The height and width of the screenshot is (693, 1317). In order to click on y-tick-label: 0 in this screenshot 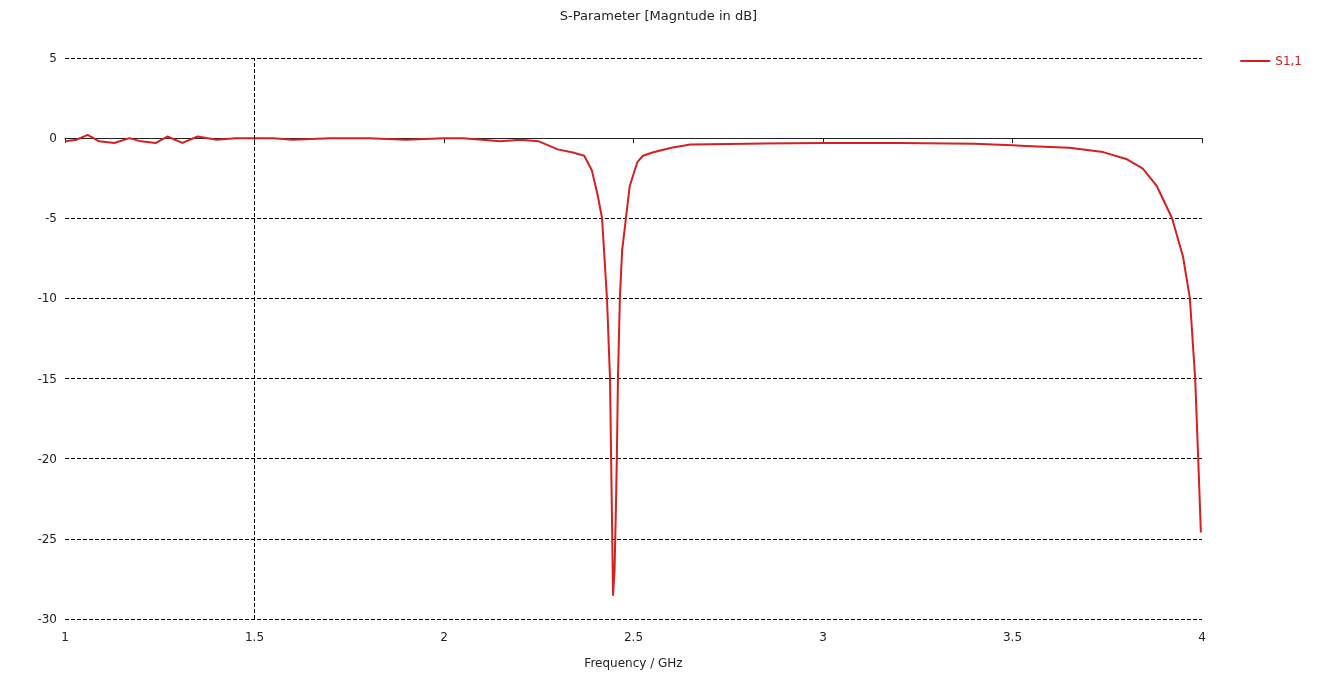, I will do `click(53, 138)`.